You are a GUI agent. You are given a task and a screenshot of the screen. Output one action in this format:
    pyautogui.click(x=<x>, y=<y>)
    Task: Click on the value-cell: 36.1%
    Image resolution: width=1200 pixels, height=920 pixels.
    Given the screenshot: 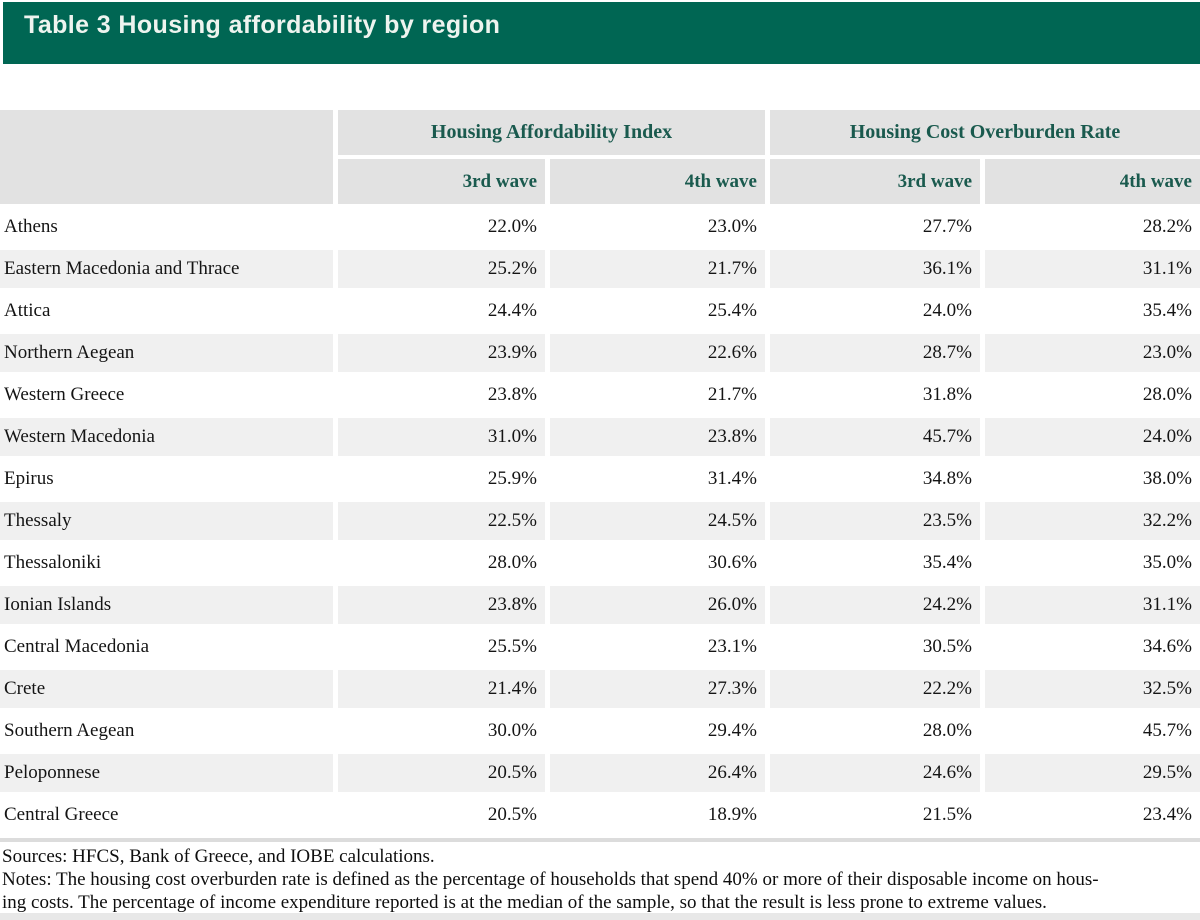 What is the action you would take?
    pyautogui.click(x=875, y=269)
    